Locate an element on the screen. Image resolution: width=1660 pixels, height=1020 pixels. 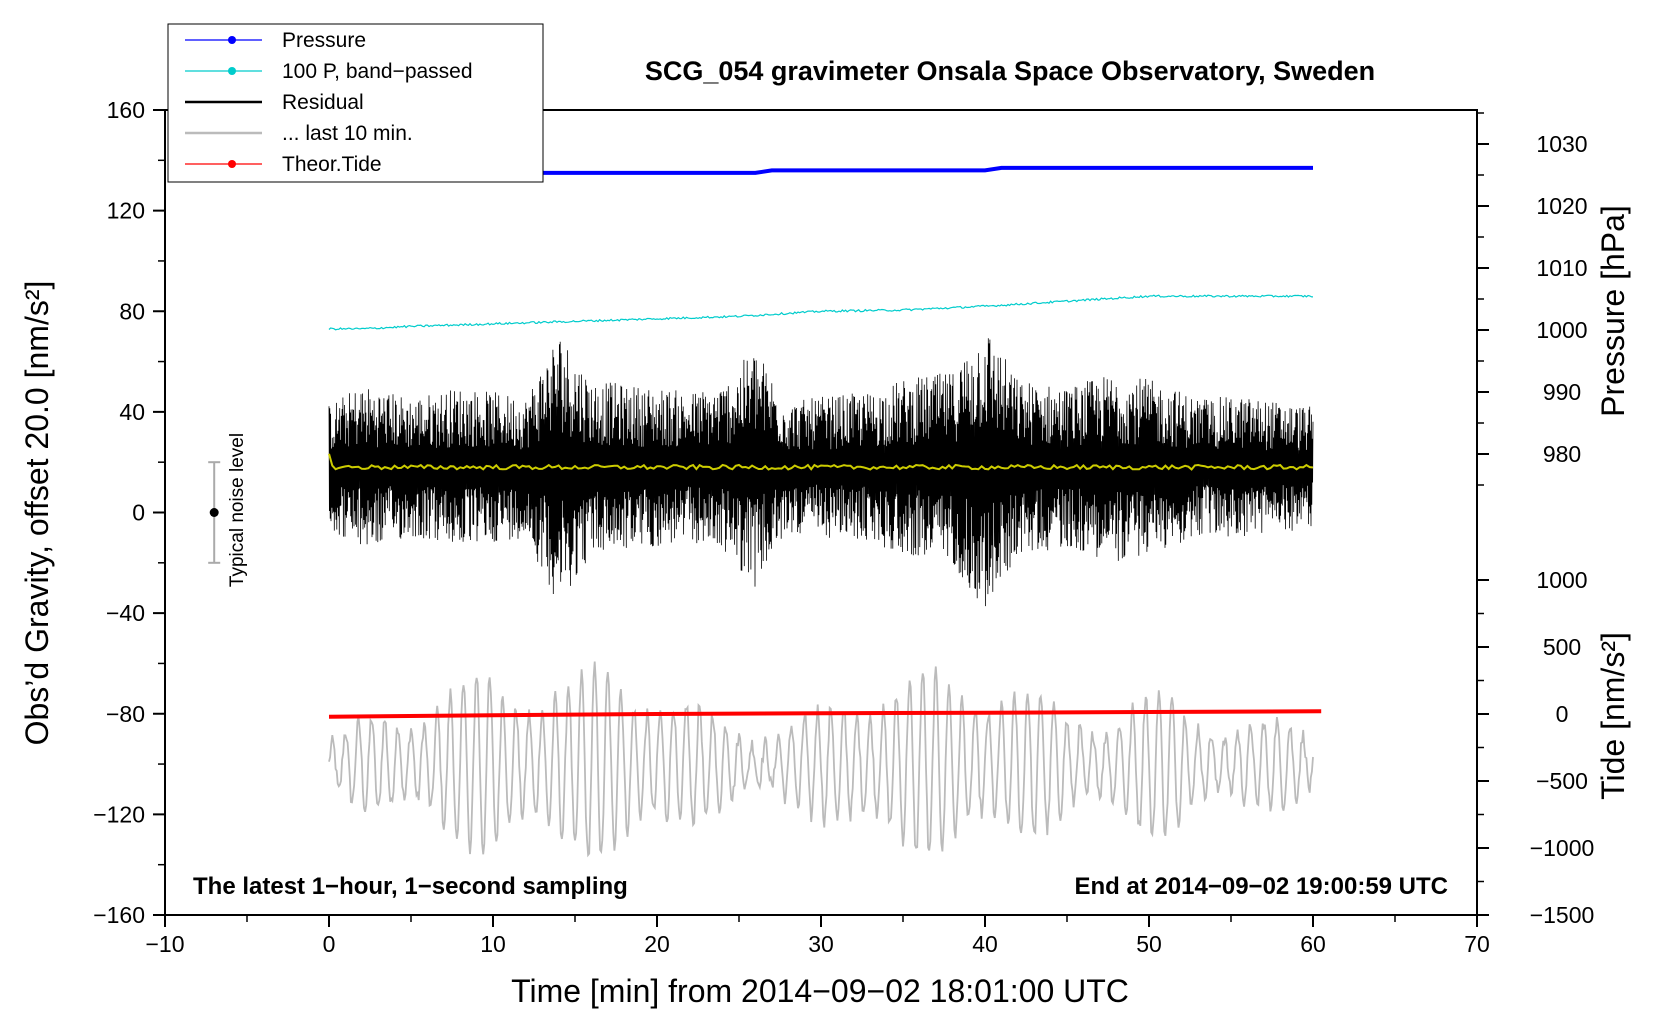
y-tick-label: 160 is located at coordinates (126, 110).